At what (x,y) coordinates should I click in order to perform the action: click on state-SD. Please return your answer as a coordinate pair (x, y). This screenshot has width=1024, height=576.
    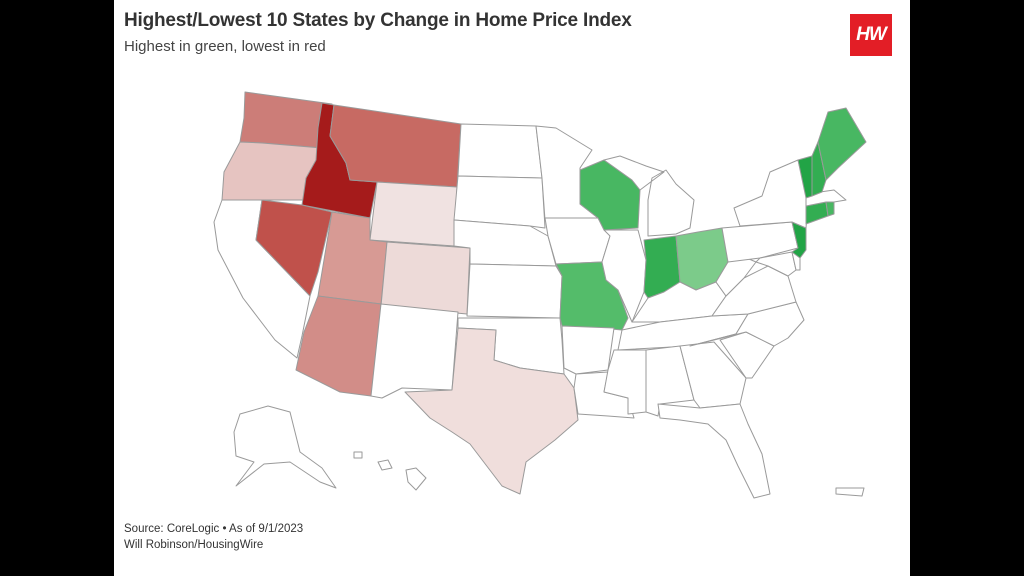
    Looking at the image, I should click on (499, 202).